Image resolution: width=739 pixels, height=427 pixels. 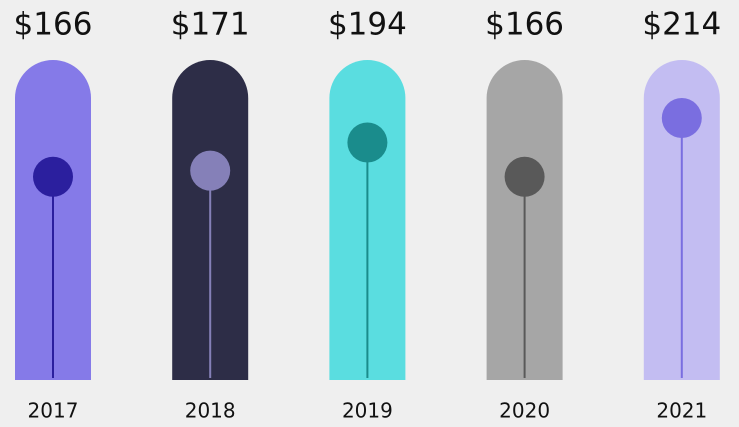 I want to click on value-label: $194, so click(x=367, y=25).